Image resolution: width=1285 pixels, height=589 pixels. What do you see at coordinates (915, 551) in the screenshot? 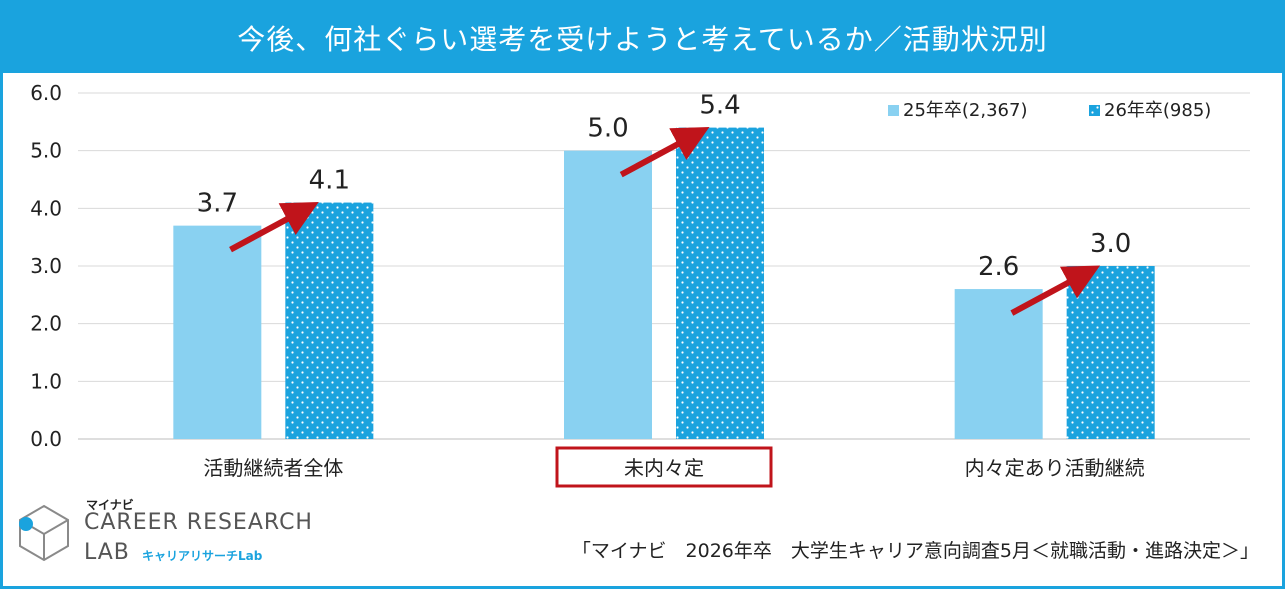
I see `source-note: 「マイナビ 2026年卒 大学生キャリア意向調査5月＜就職活動・進路決定＞」` at bounding box center [915, 551].